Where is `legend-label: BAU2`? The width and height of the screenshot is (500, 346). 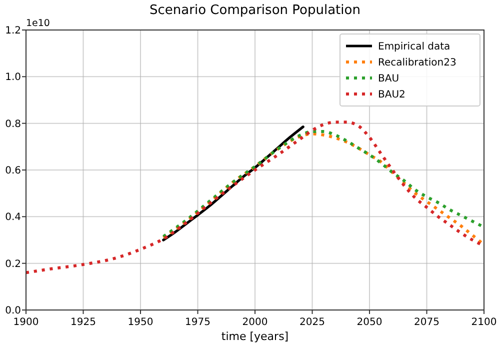 legend-label: BAU2 is located at coordinates (392, 95).